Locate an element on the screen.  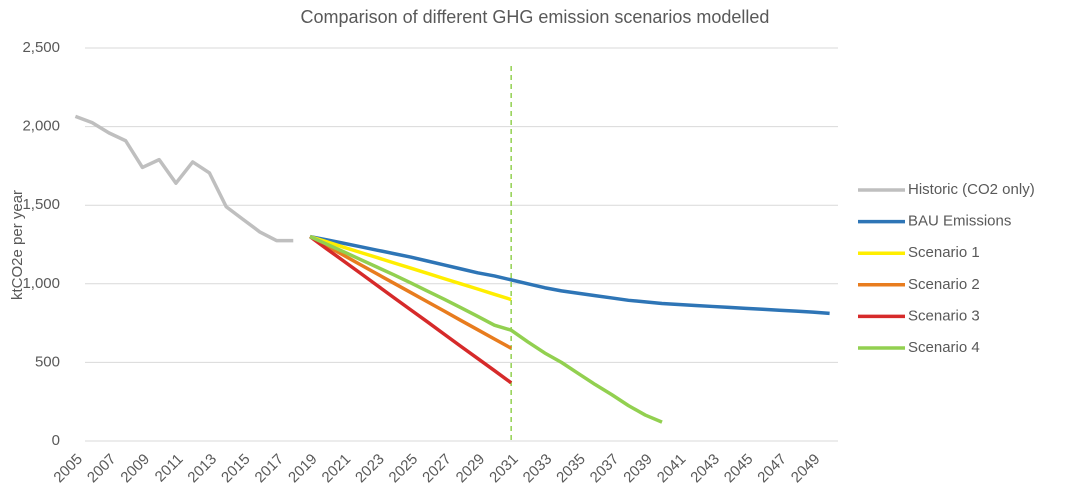
x-tick-label: 2043 is located at coordinates (705, 469).